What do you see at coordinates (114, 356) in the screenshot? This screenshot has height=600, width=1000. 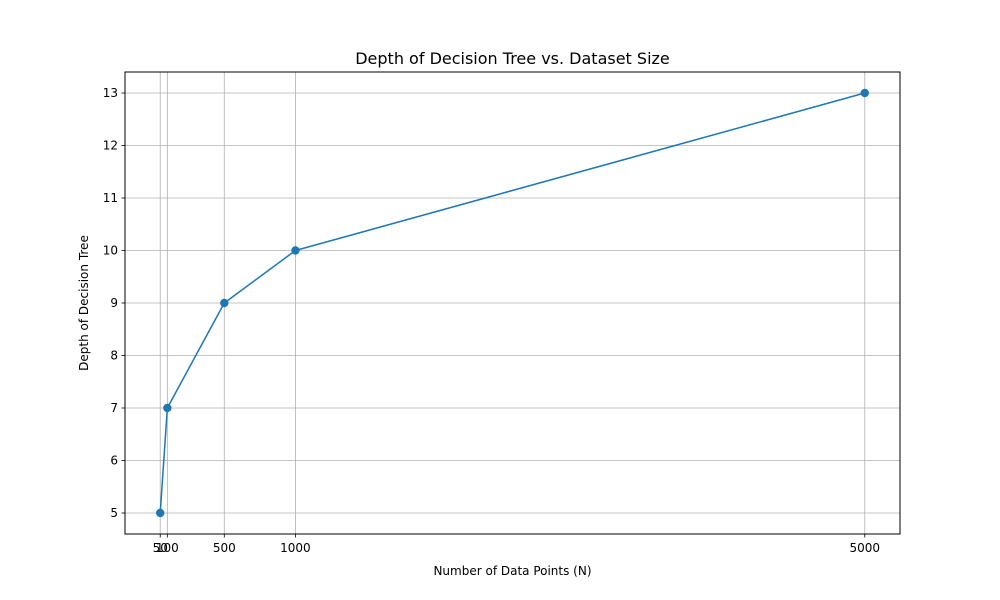 I see `y-tick-label: 8` at bounding box center [114, 356].